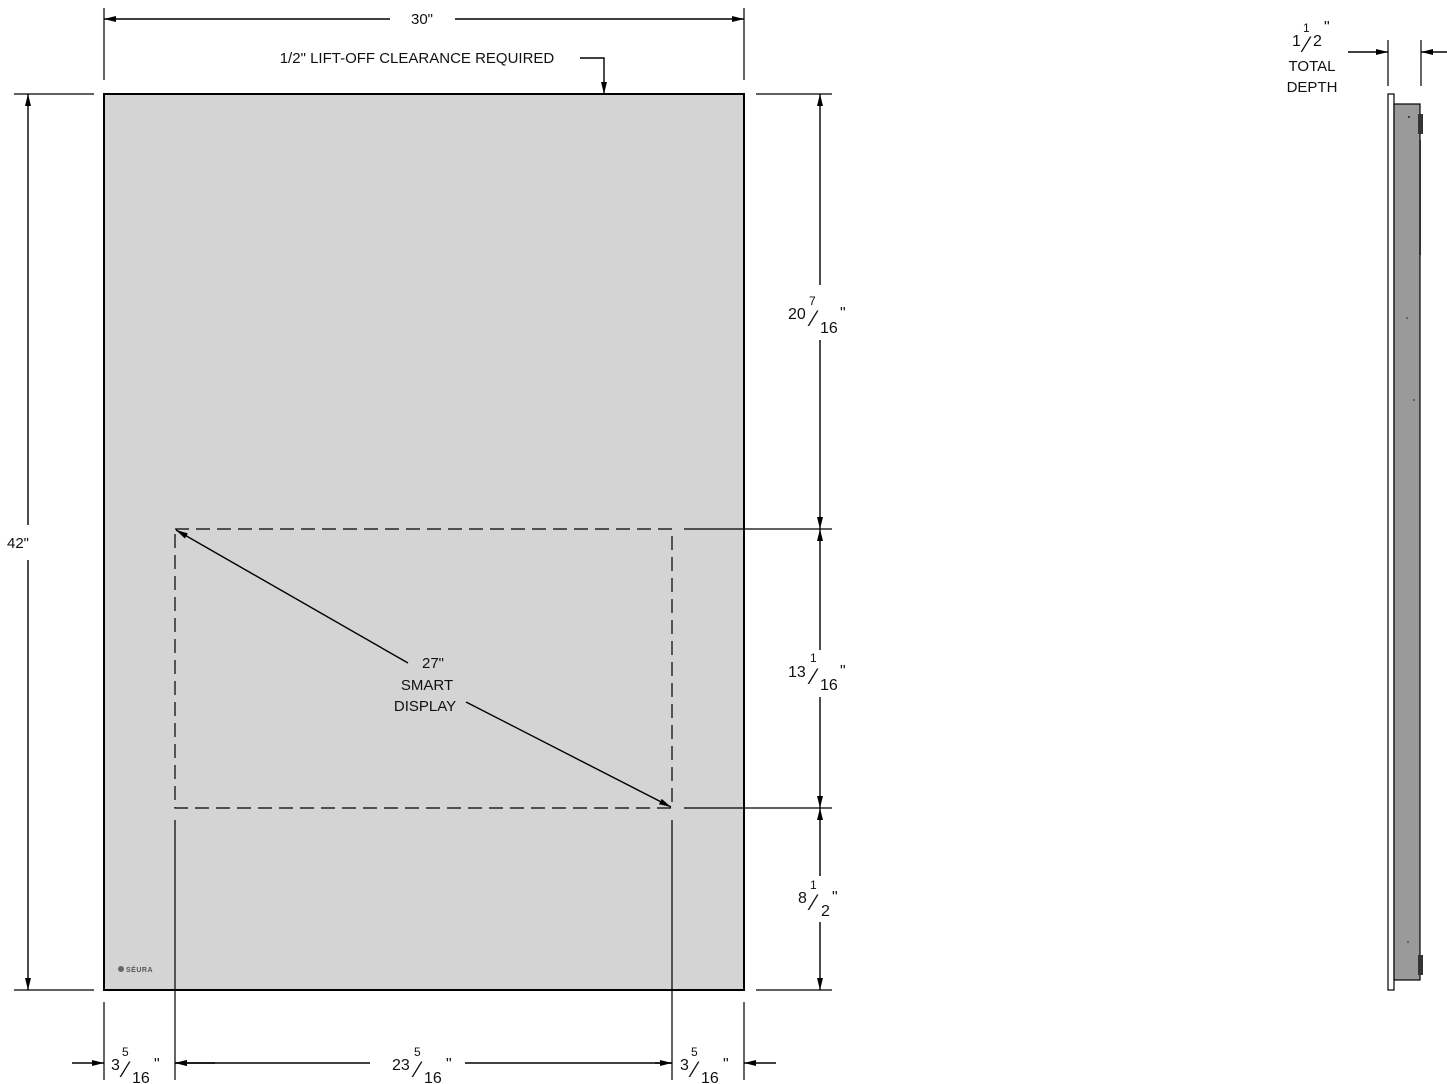  Describe the element at coordinates (797, 314) in the screenshot. I see `svg-text: 20` at that location.